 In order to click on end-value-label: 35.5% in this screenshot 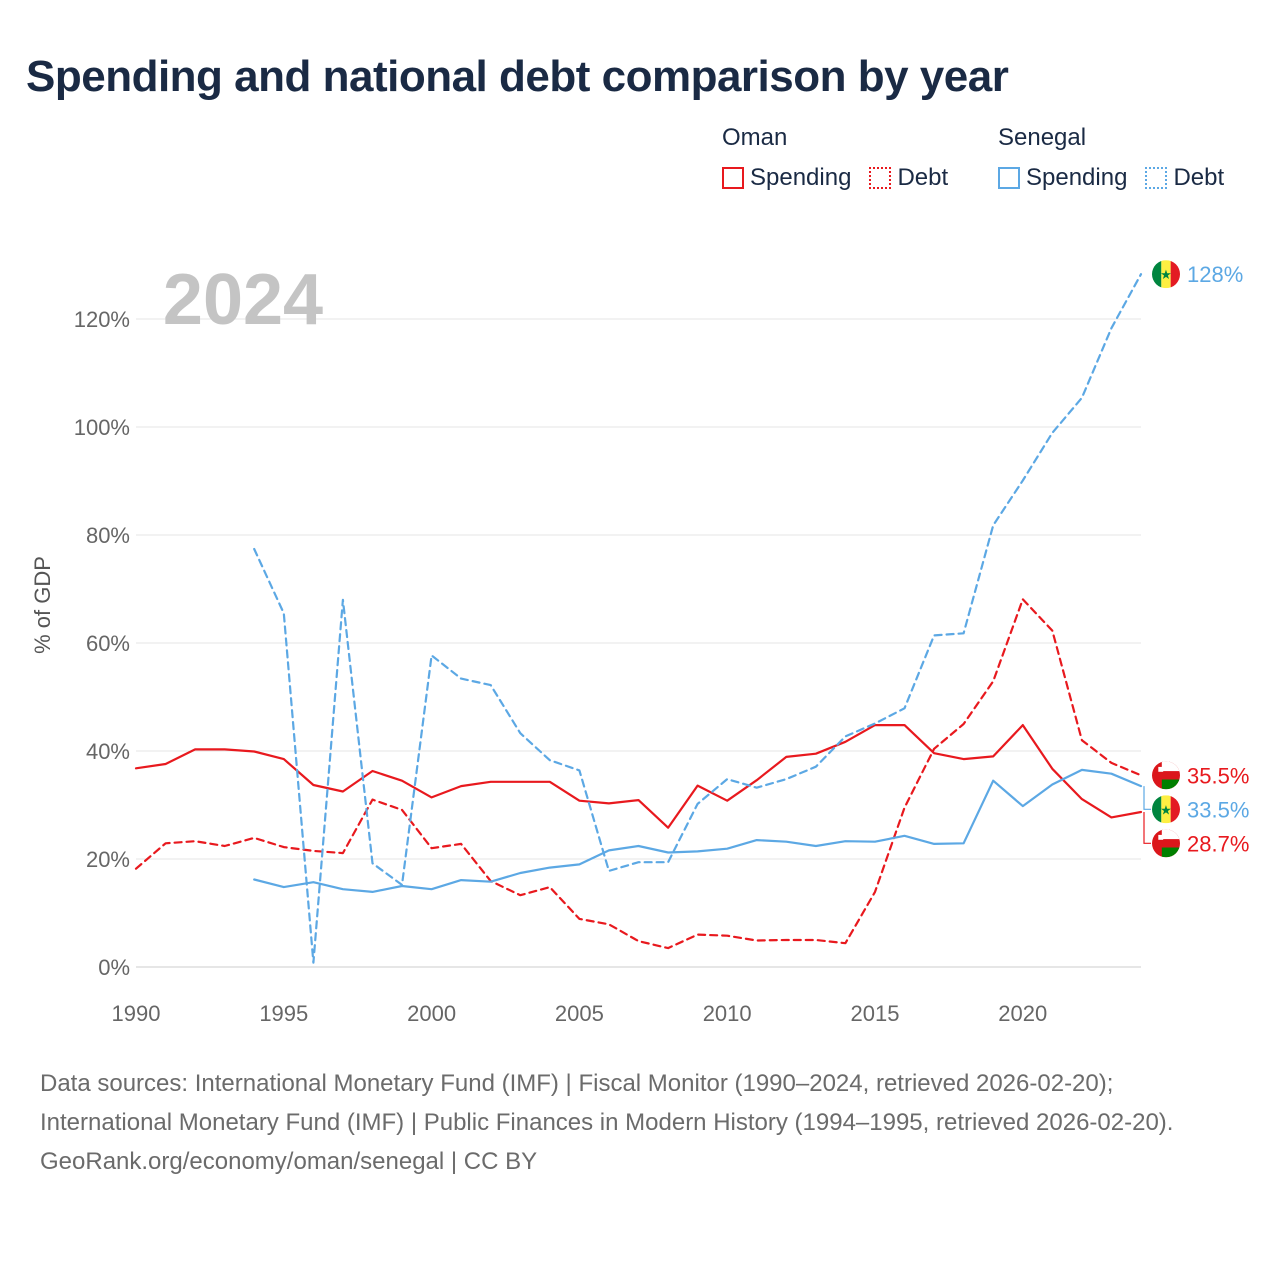, I will do `click(1218, 775)`.